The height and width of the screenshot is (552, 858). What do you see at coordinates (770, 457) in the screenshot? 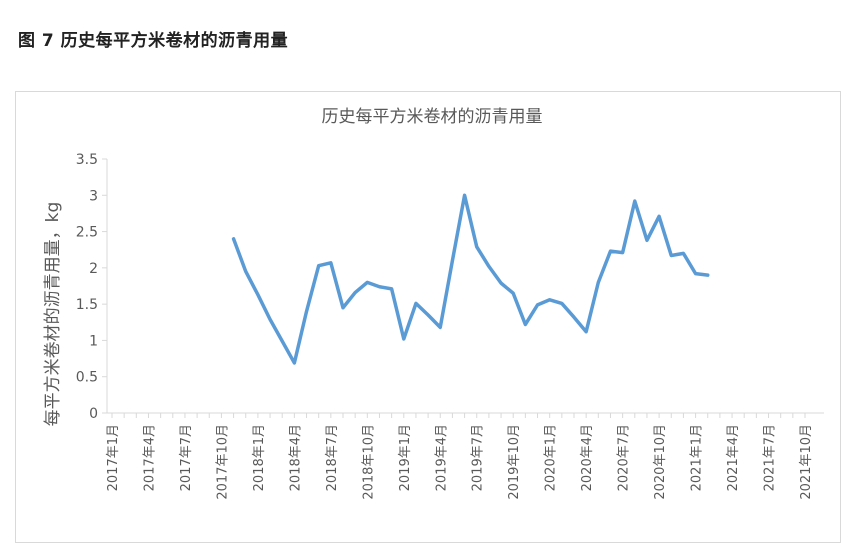
I see `x-tick-label: 2021年7月` at bounding box center [770, 457].